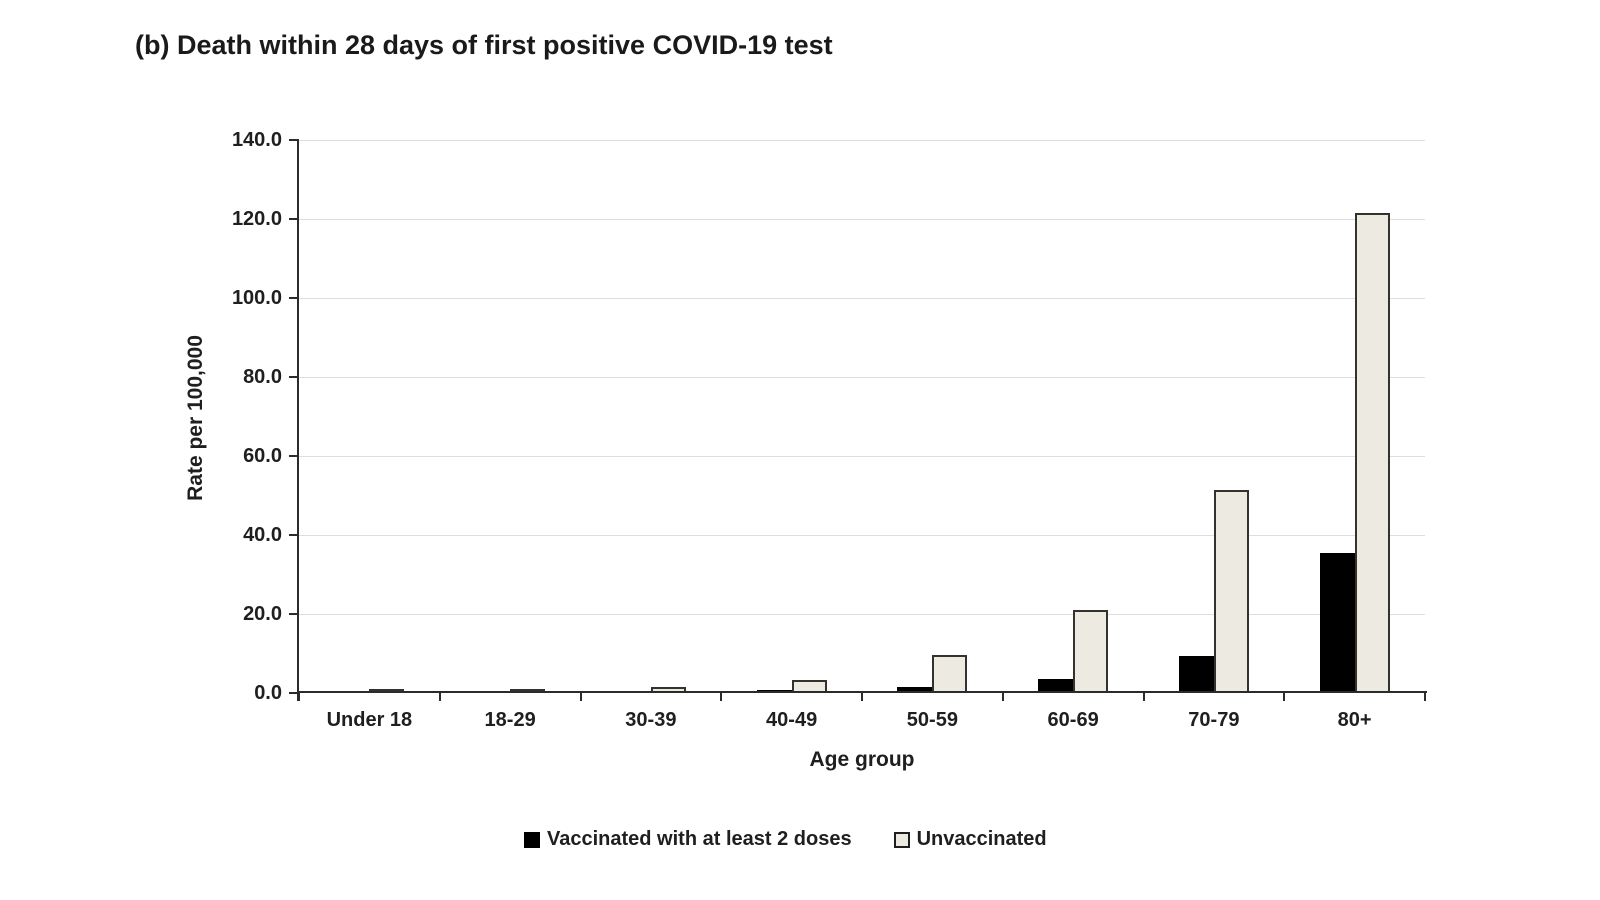 This screenshot has width=1600, height=900. I want to click on x-tick-label-50-59: 50-59, so click(932, 720).